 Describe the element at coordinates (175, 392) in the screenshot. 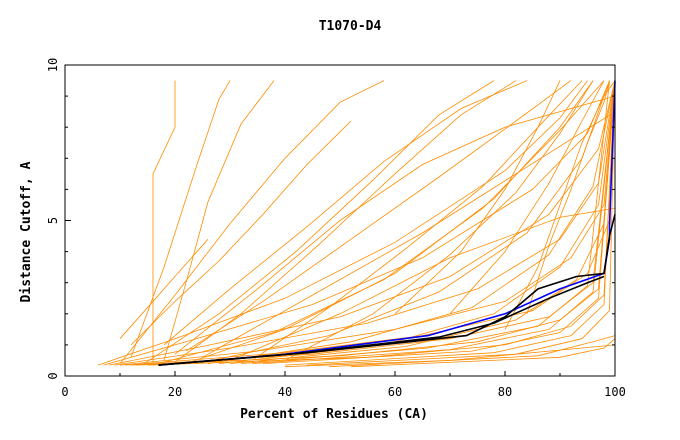

I see `x-tick-label: 20` at that location.